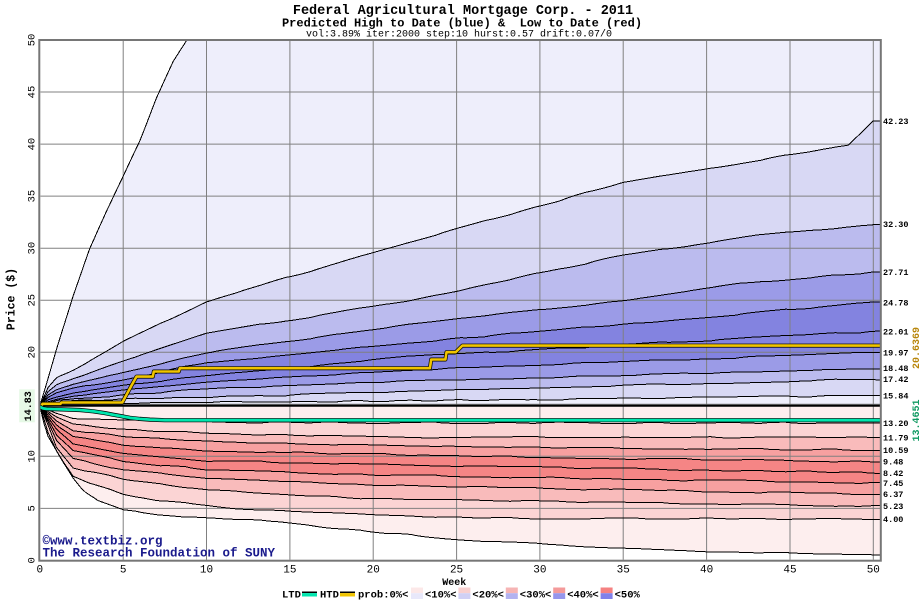 This screenshot has height=605, width=920. I want to click on svg-text: 7.45, so click(893, 484).